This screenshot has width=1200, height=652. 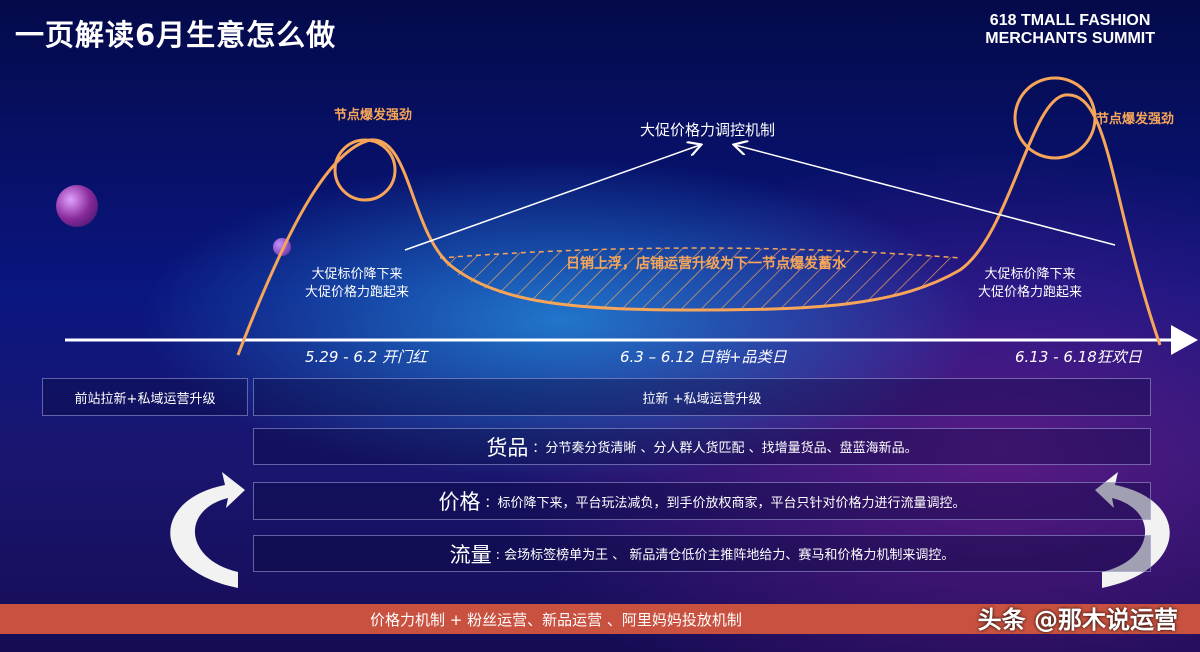 I want to click on goods-heading: 货品, so click(x=507, y=447).